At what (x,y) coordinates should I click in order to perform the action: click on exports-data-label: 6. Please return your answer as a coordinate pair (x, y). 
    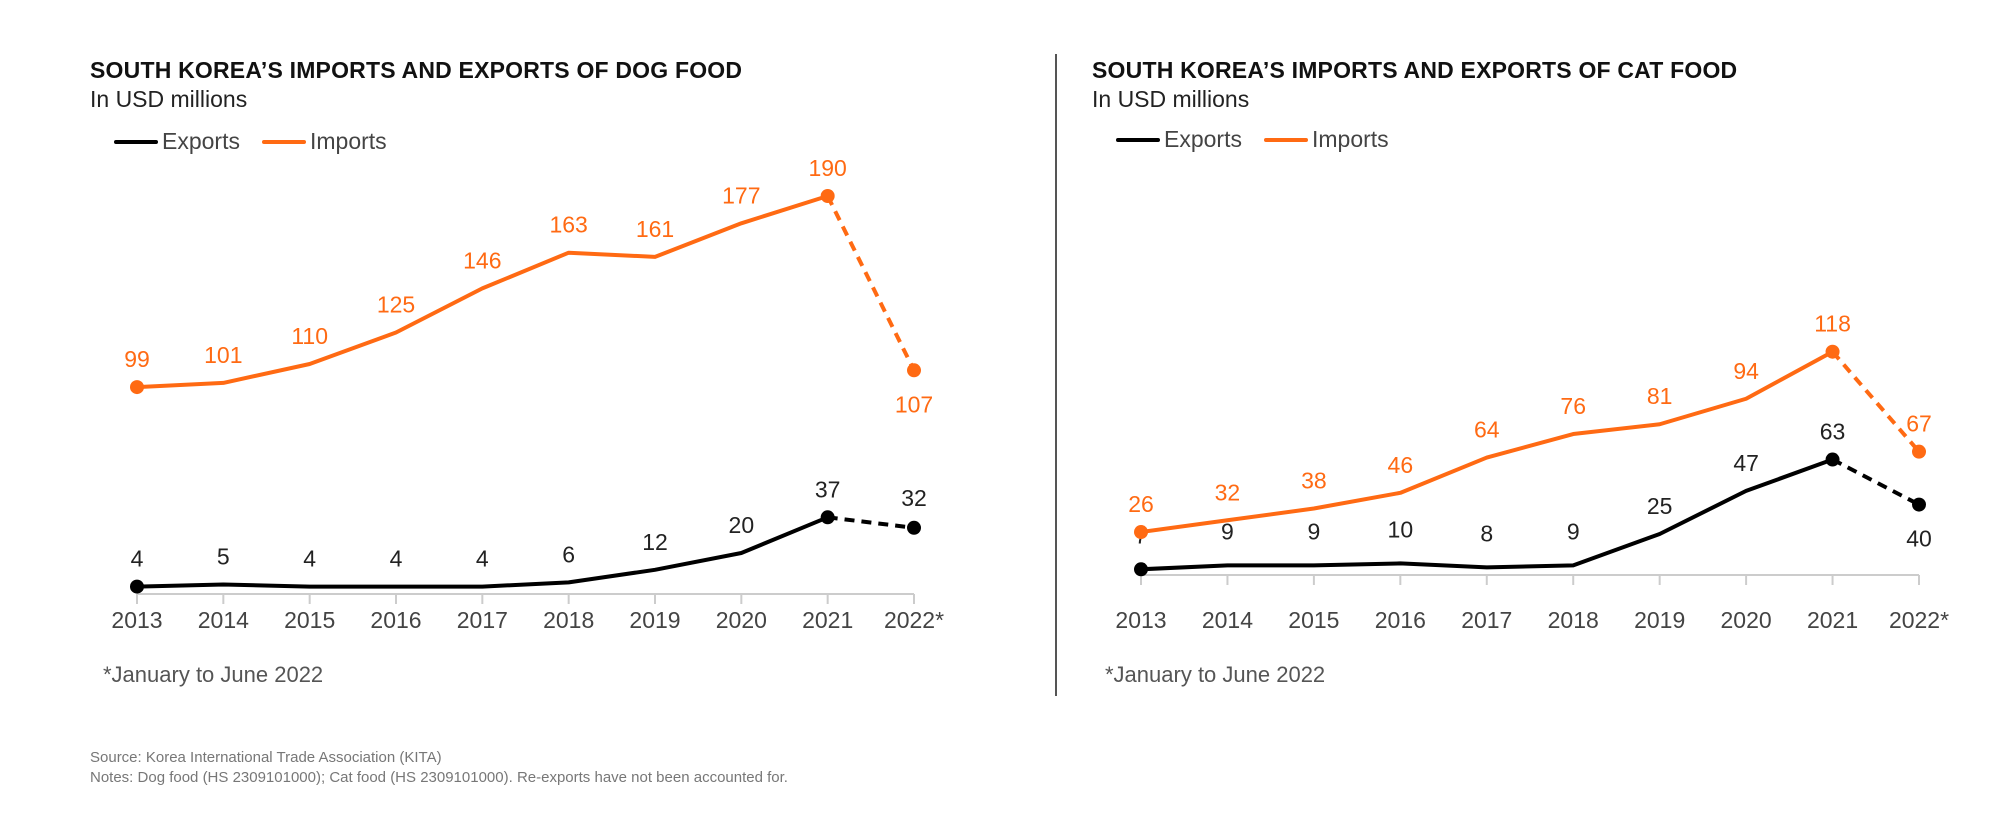
    Looking at the image, I should click on (568, 554).